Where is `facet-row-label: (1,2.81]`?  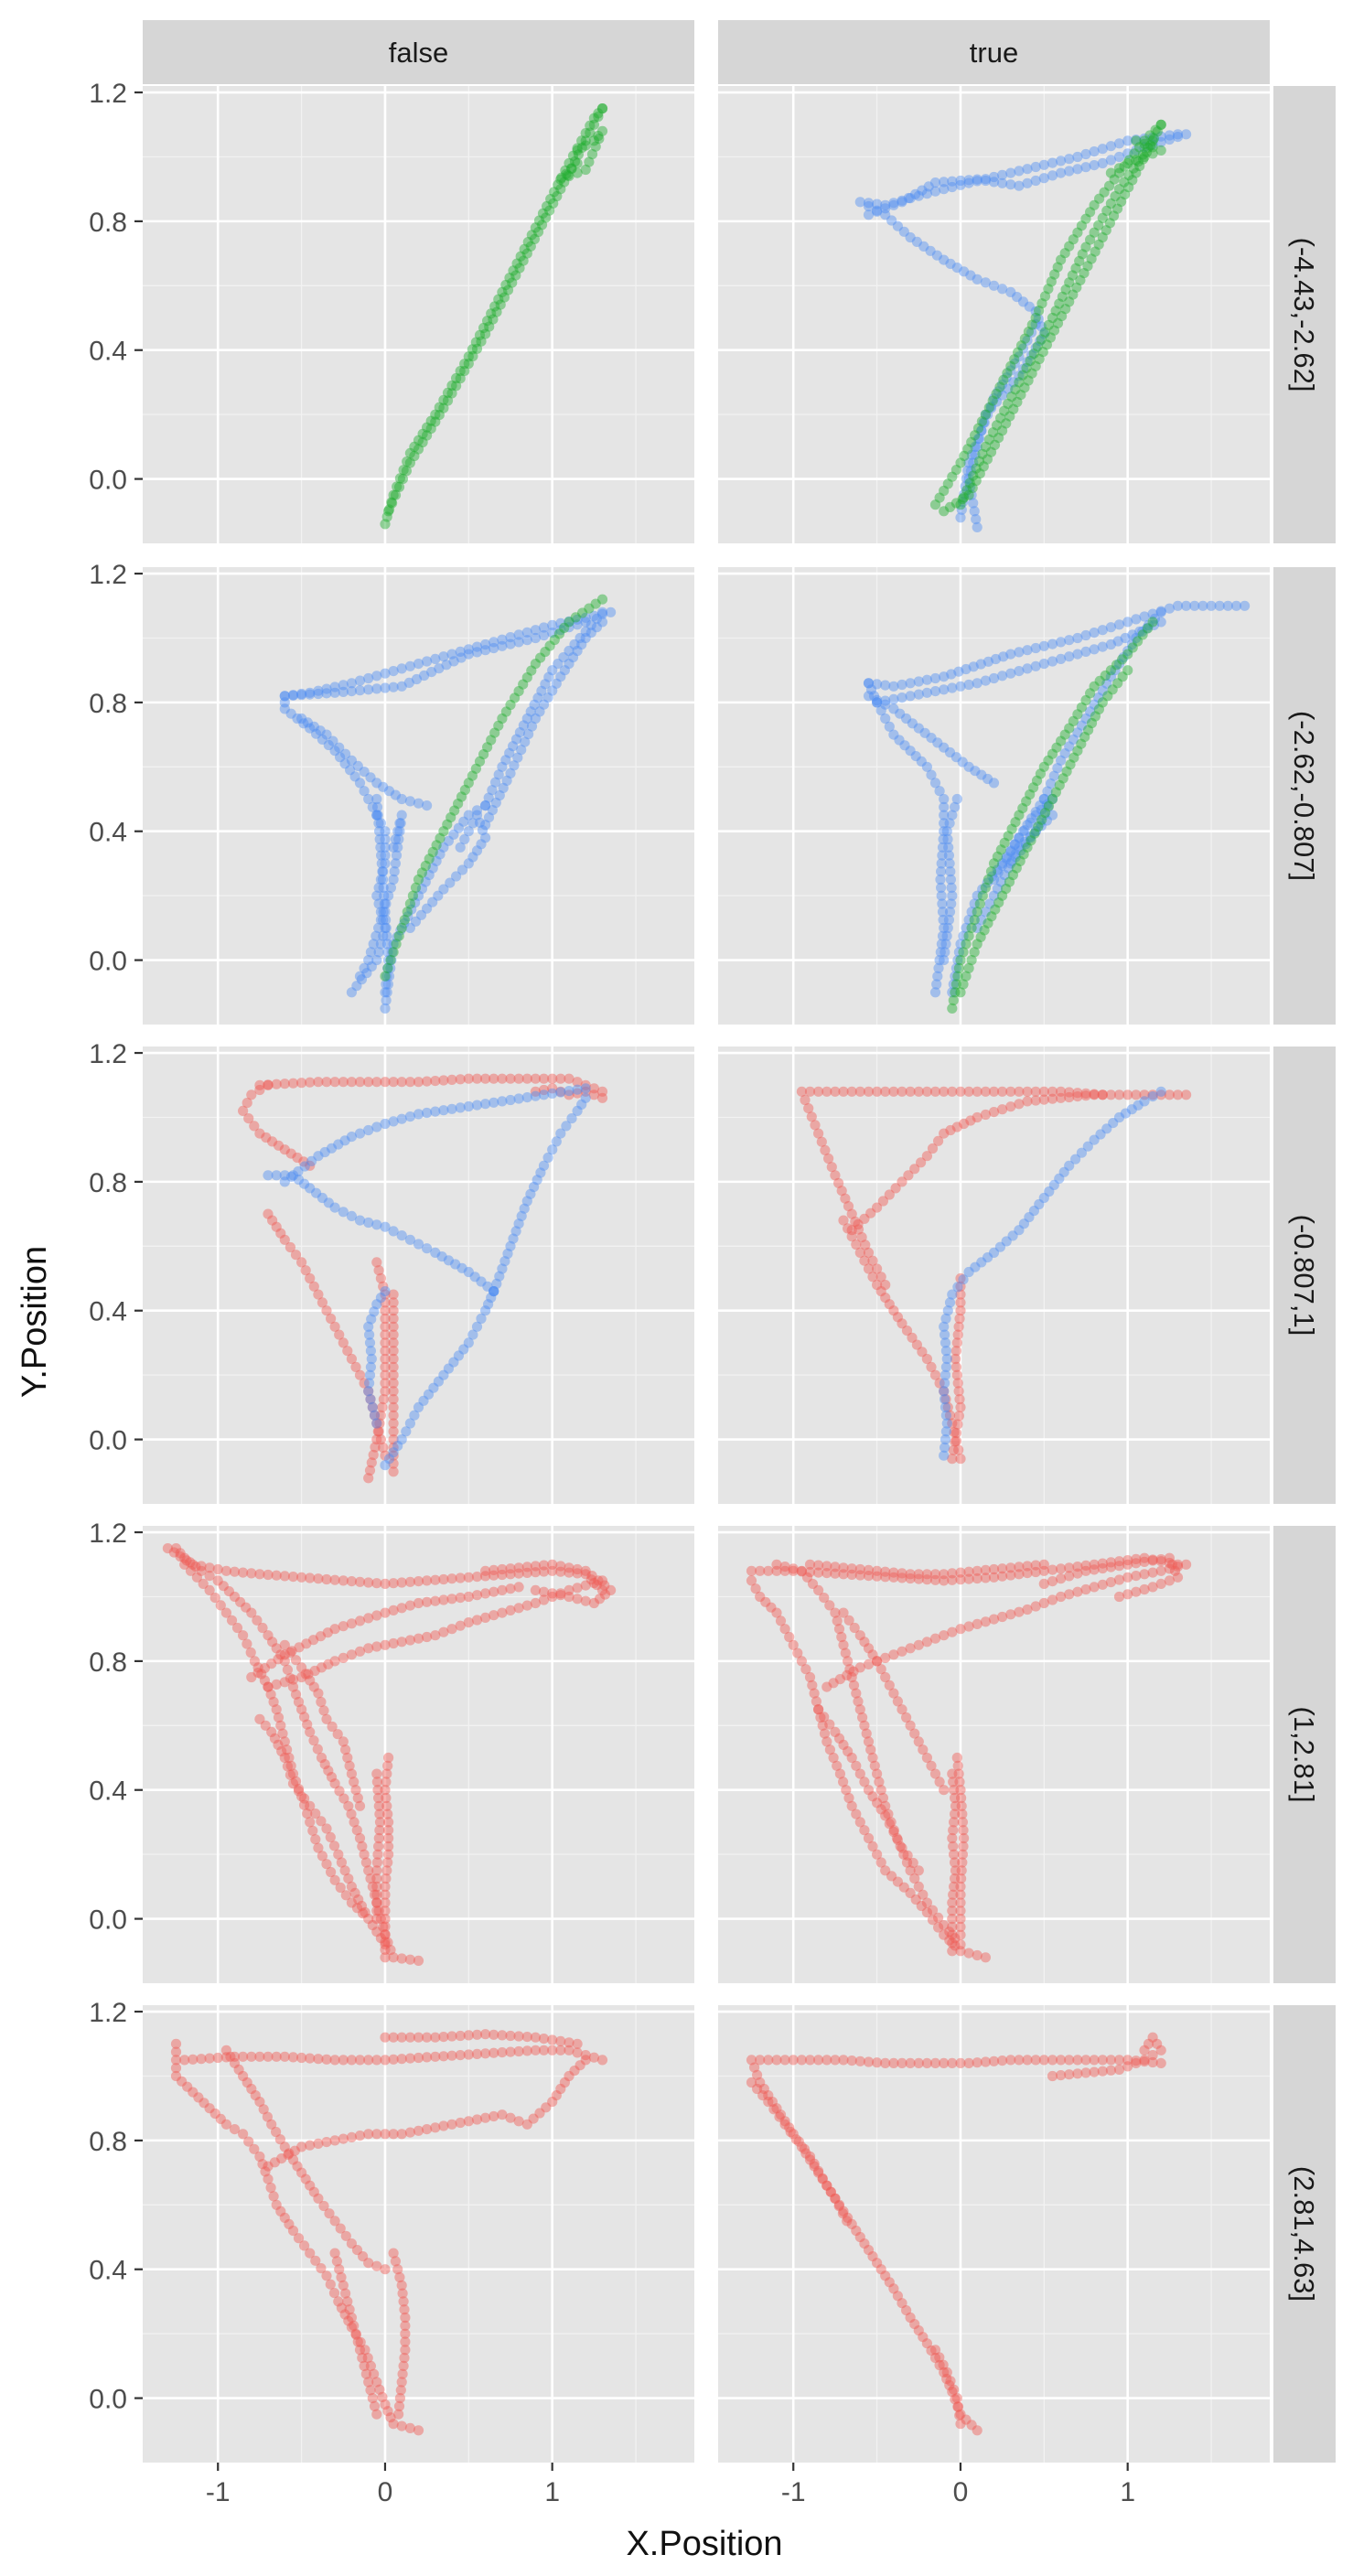 facet-row-label: (1,2.81] is located at coordinates (1304, 1754).